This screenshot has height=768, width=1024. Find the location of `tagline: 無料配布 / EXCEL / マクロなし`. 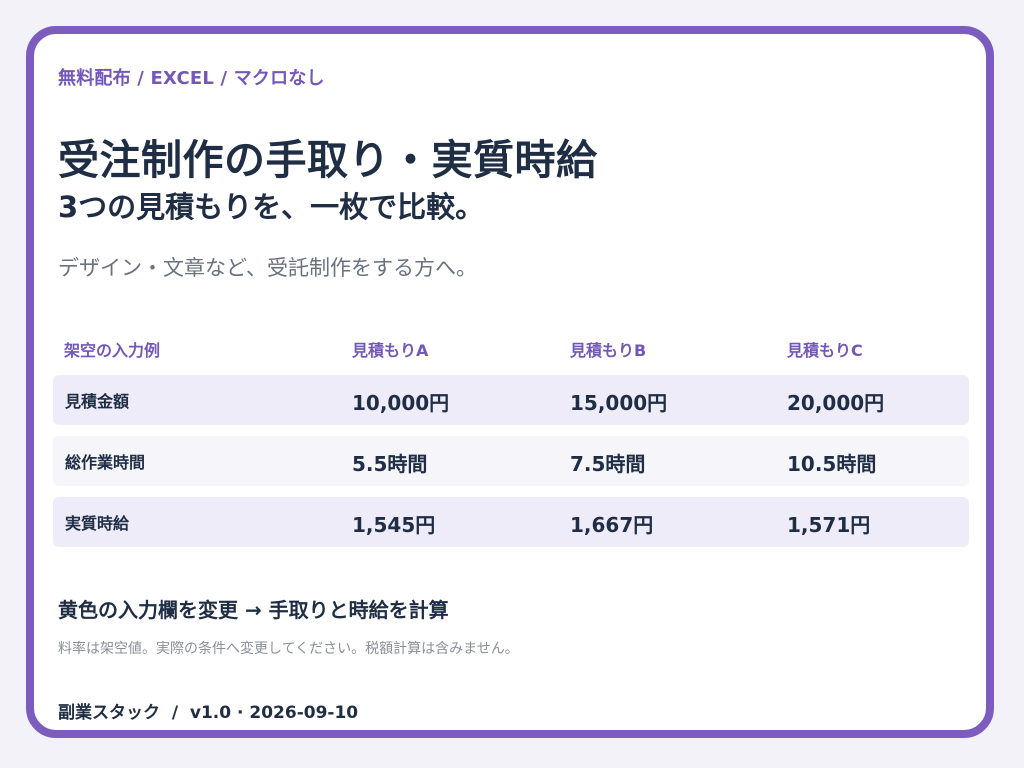

tagline: 無料配布 / EXCEL / マクロなし is located at coordinates (191, 78).